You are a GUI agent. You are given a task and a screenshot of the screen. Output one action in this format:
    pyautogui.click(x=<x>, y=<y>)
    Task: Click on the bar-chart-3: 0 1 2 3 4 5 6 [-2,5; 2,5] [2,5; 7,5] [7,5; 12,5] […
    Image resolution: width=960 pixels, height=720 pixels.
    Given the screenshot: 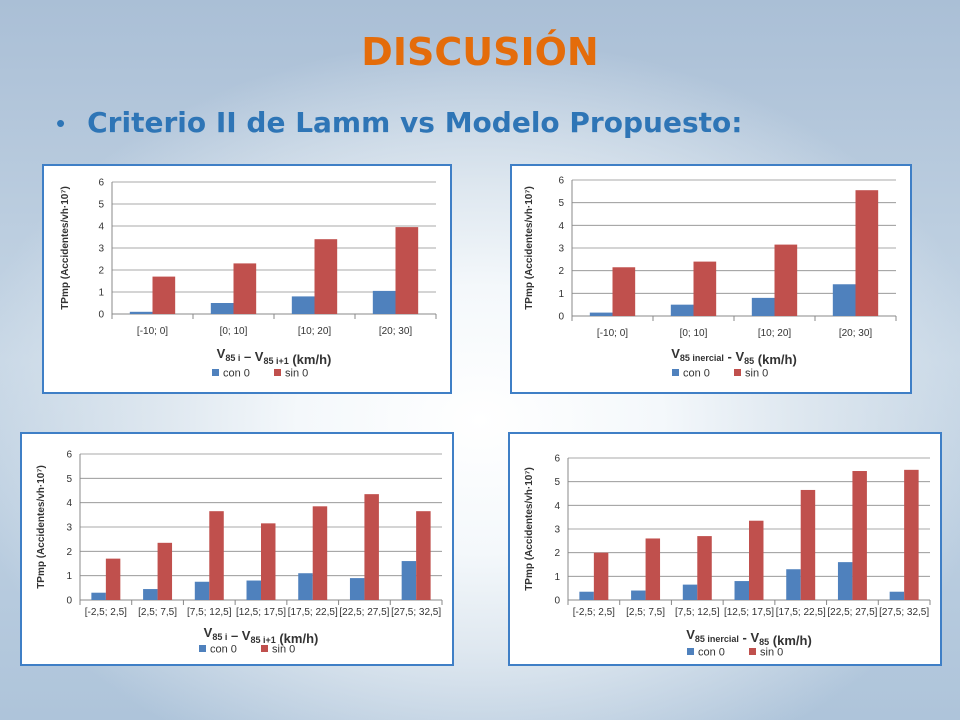 What is the action you would take?
    pyautogui.click(x=239, y=553)
    